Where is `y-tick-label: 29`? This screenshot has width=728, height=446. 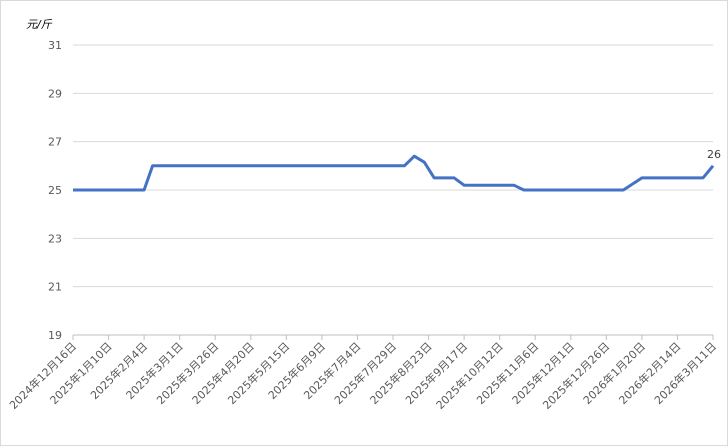
y-tick-label: 29 is located at coordinates (55, 93).